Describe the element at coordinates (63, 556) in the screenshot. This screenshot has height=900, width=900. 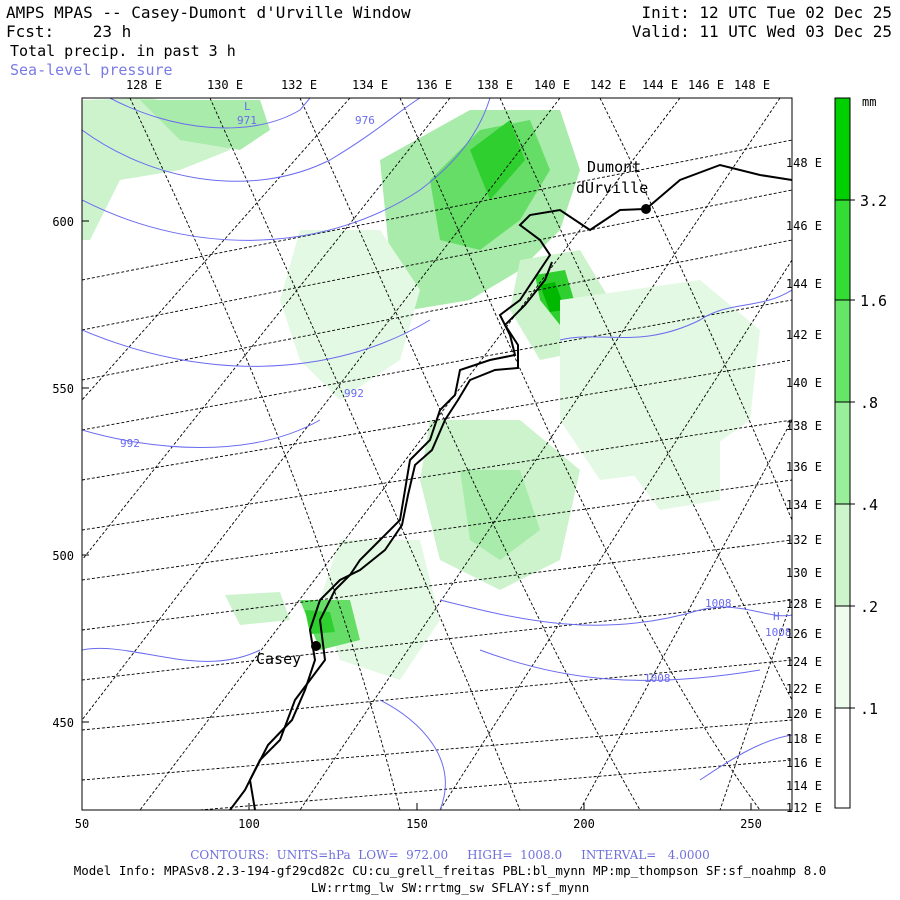
I see `y-tick-label: 500` at that location.